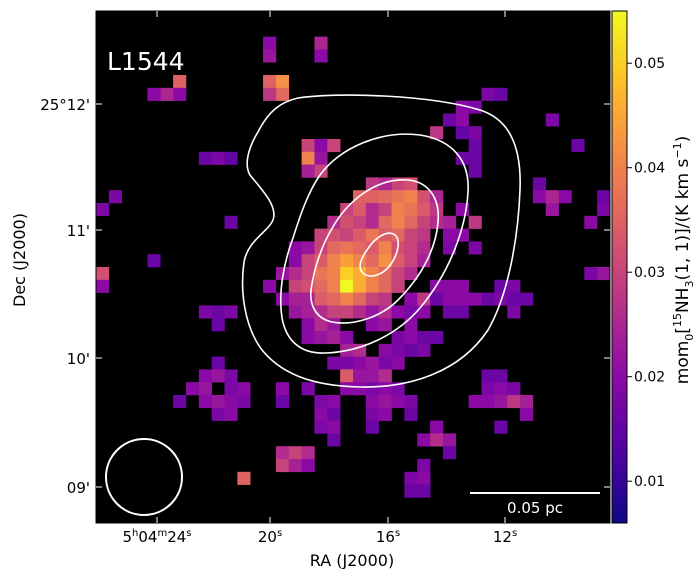  I want to click on colorbar-tick-label-0: 0.01, so click(649, 482).